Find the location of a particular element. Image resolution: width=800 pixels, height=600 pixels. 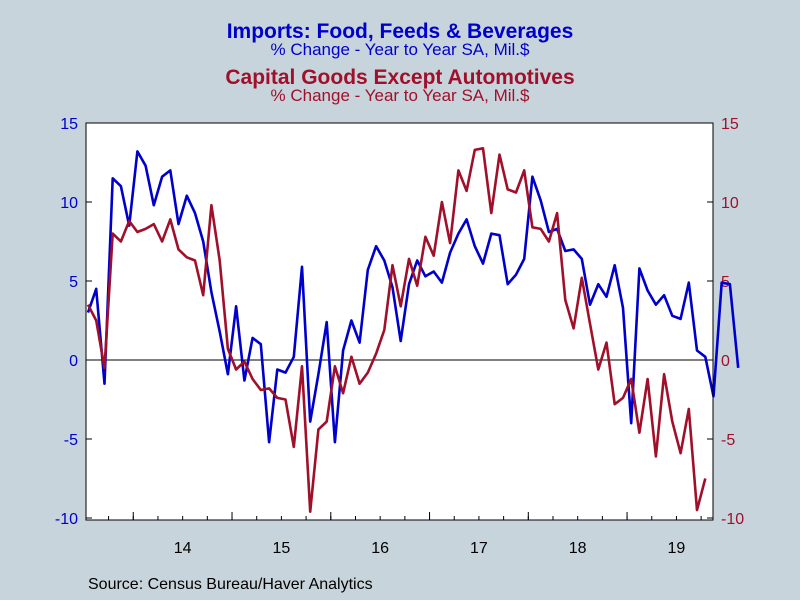

series1-title: Imports: Food, Feeds & Beverages is located at coordinates (400, 31).